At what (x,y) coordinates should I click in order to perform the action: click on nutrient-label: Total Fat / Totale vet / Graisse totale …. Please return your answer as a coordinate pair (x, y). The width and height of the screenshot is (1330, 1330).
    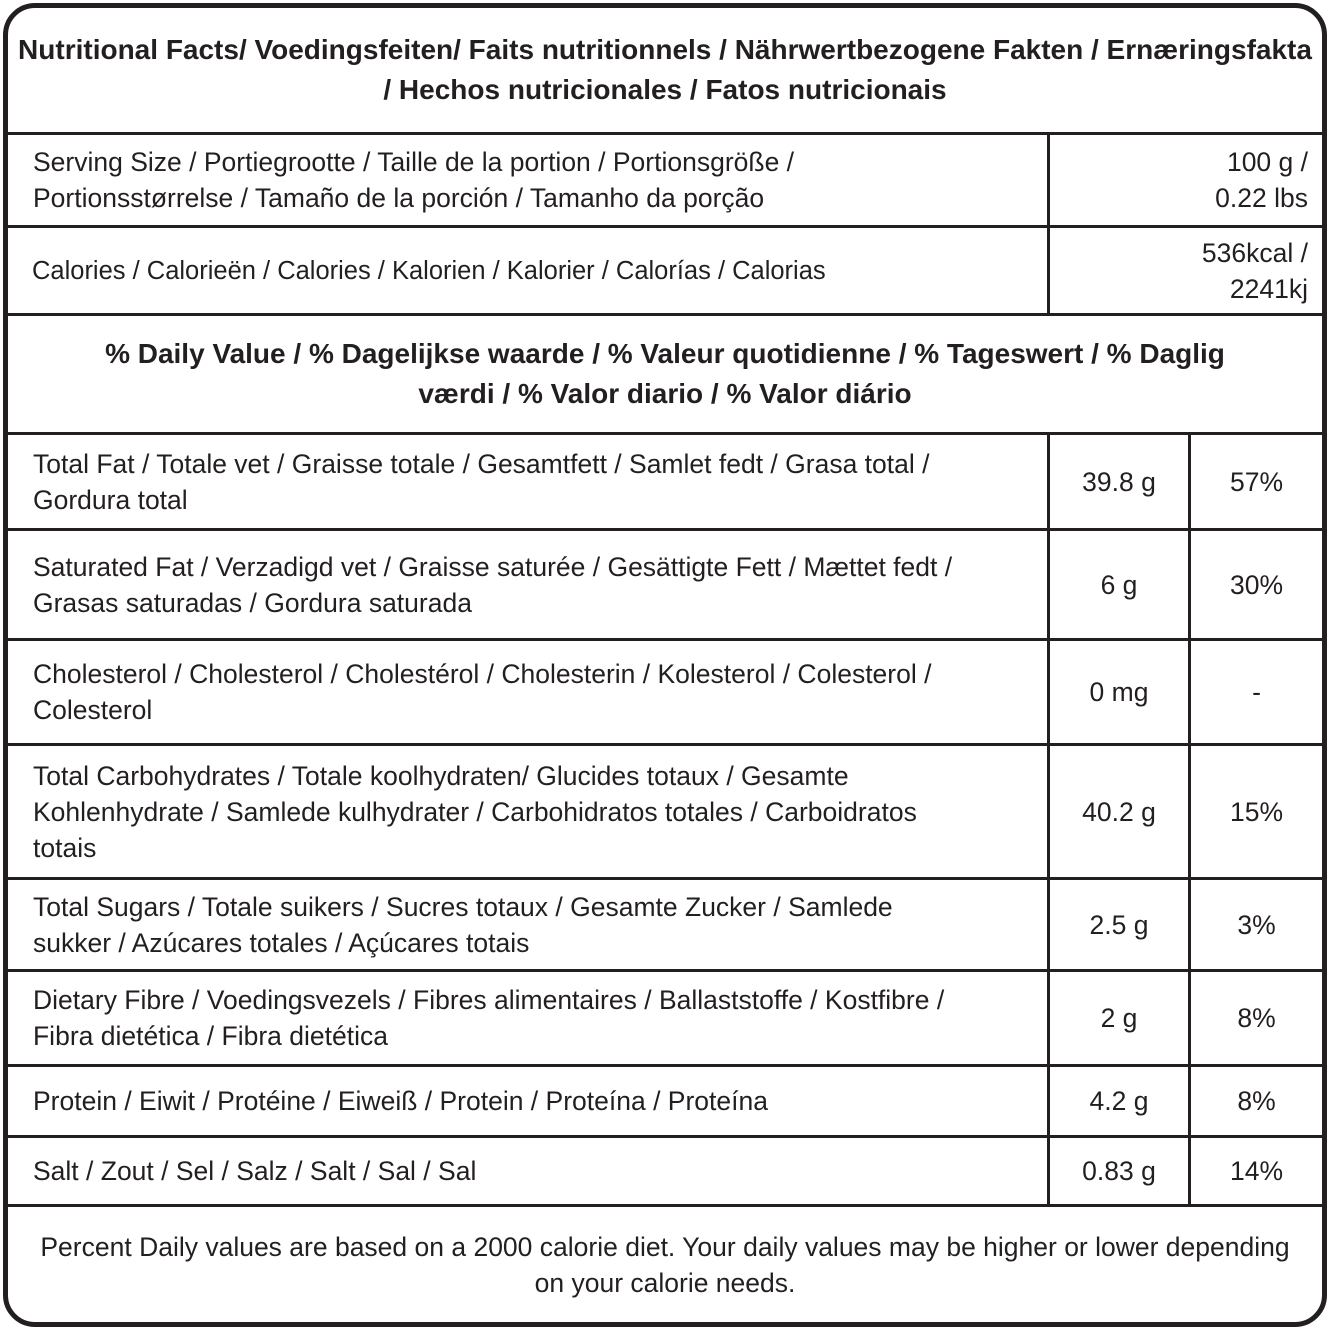
    Looking at the image, I should click on (481, 481).